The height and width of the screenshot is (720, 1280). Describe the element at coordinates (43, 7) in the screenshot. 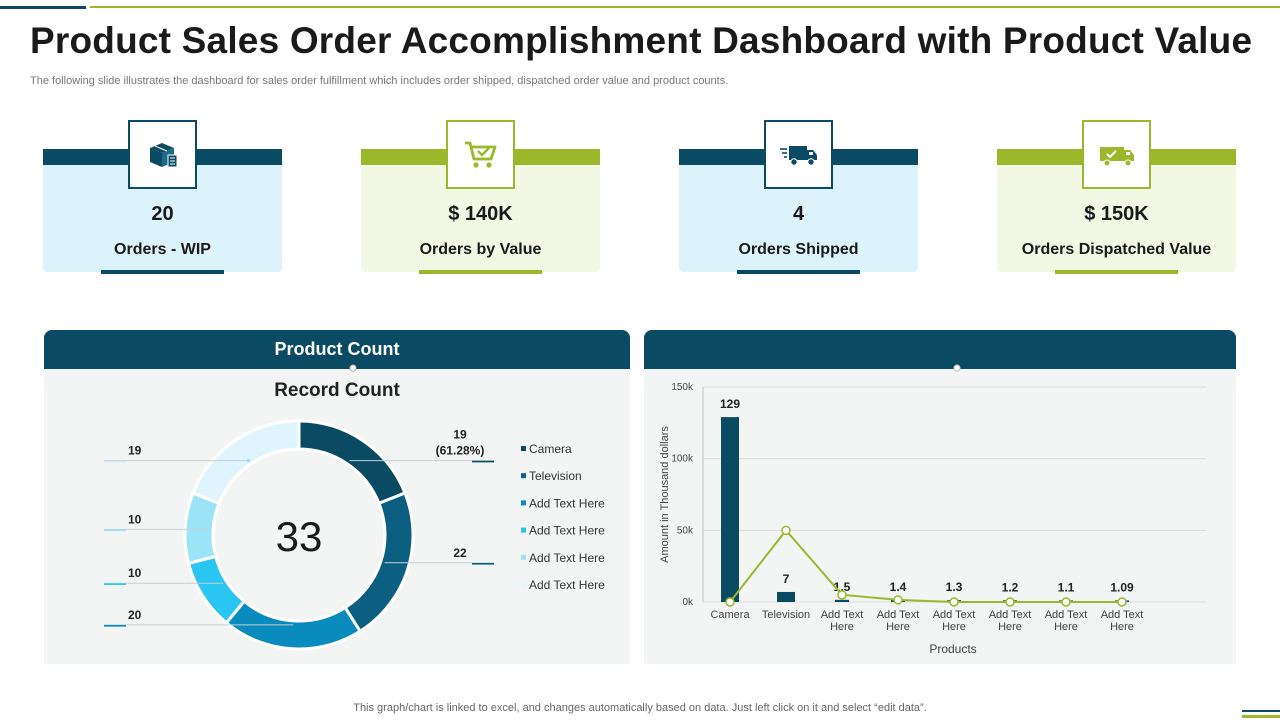

I see `top-accent-dark` at that location.